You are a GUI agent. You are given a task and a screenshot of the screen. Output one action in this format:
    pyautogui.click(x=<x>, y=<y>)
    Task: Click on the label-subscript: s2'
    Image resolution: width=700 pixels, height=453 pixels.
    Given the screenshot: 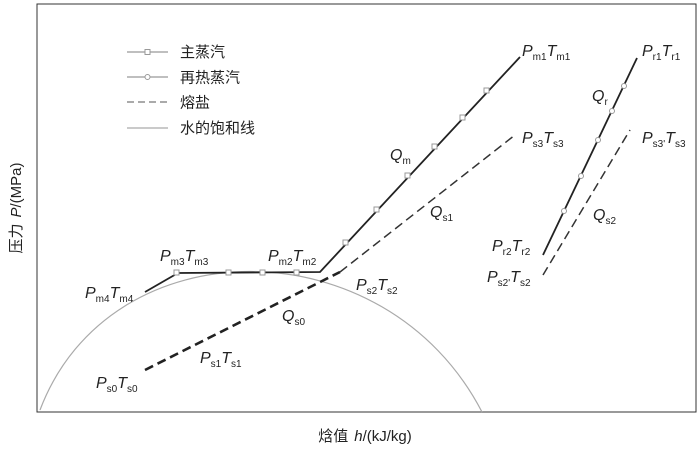 What is the action you would take?
    pyautogui.click(x=504, y=283)
    